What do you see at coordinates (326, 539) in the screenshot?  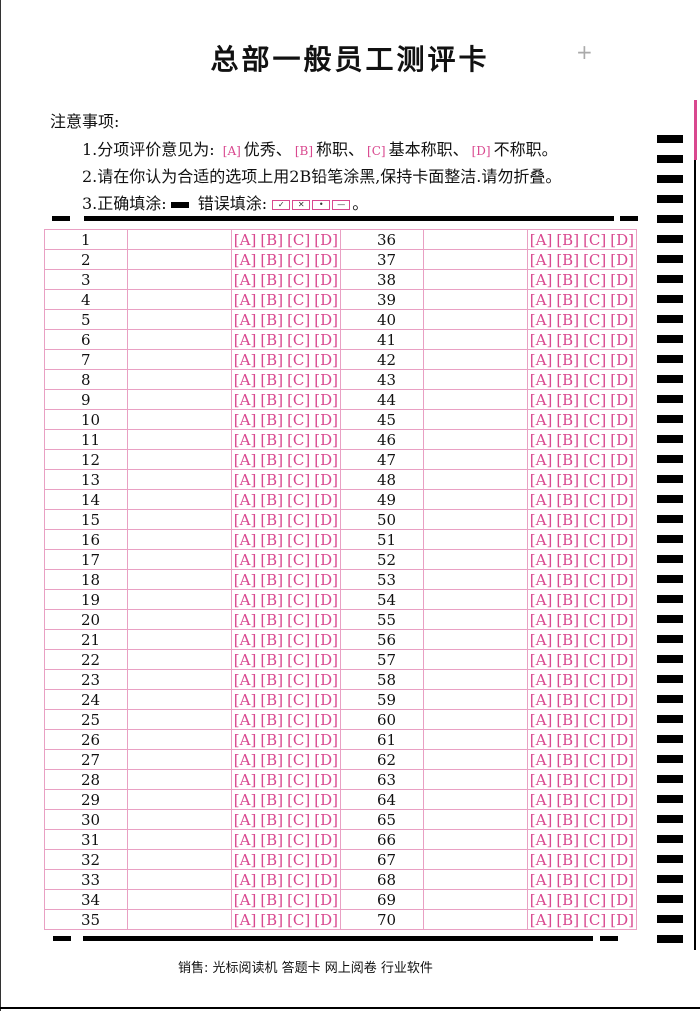 I see `bubble-16-d: [D]` at bounding box center [326, 539].